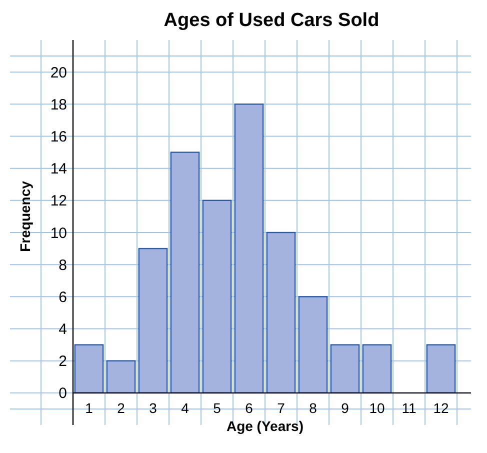 This screenshot has width=487, height=453. I want to click on chart-title: Ages of Used Cars Sold, so click(272, 20).